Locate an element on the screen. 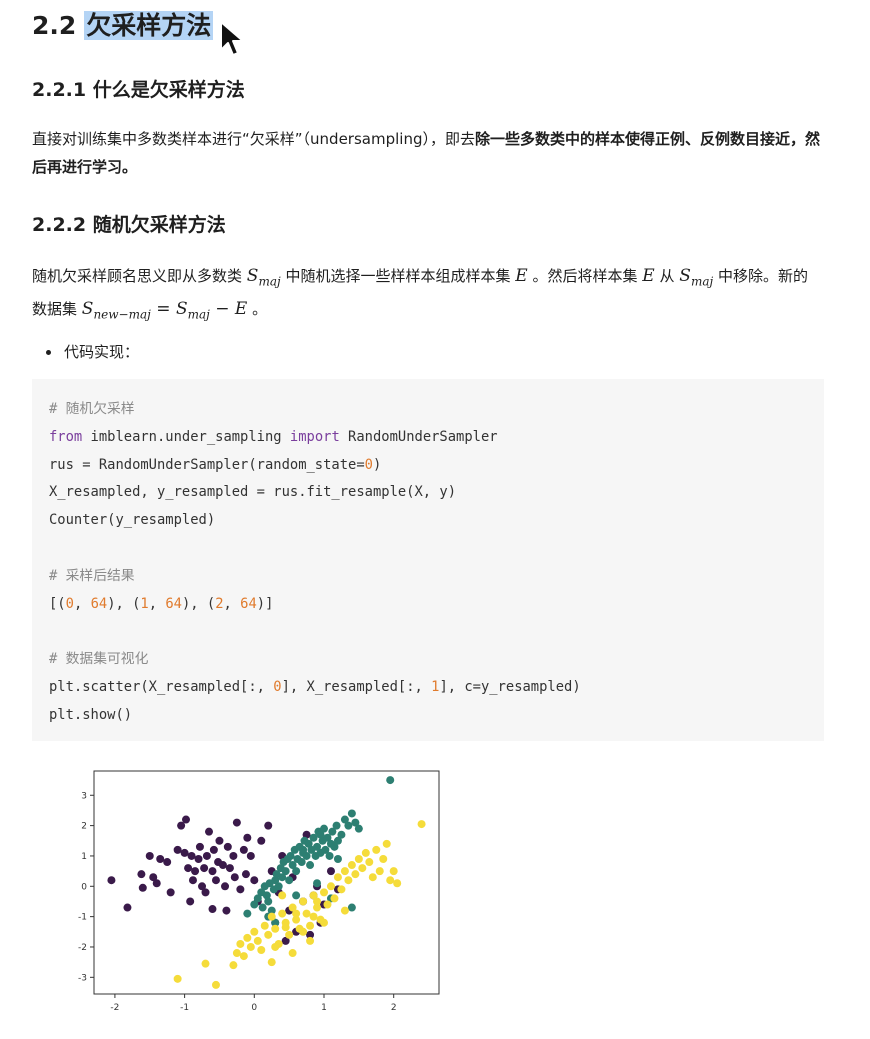 The height and width of the screenshot is (1039, 870). paragraph-1-text: 直接对训练集中多数类样本进行“欠采样”（undersampling），即去 is located at coordinates (253, 139).